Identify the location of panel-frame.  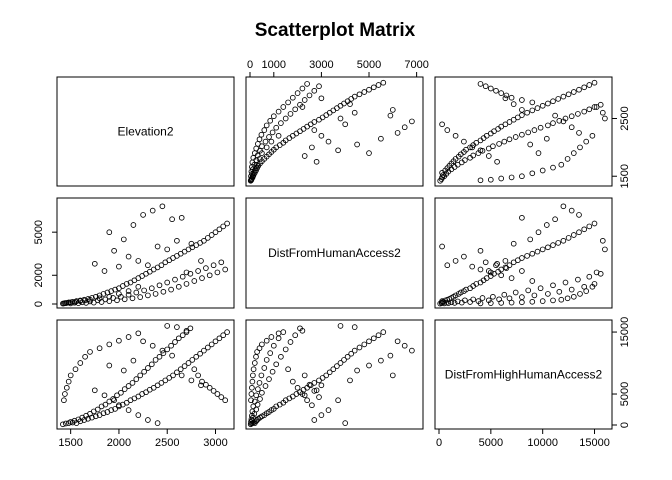
(523, 131).